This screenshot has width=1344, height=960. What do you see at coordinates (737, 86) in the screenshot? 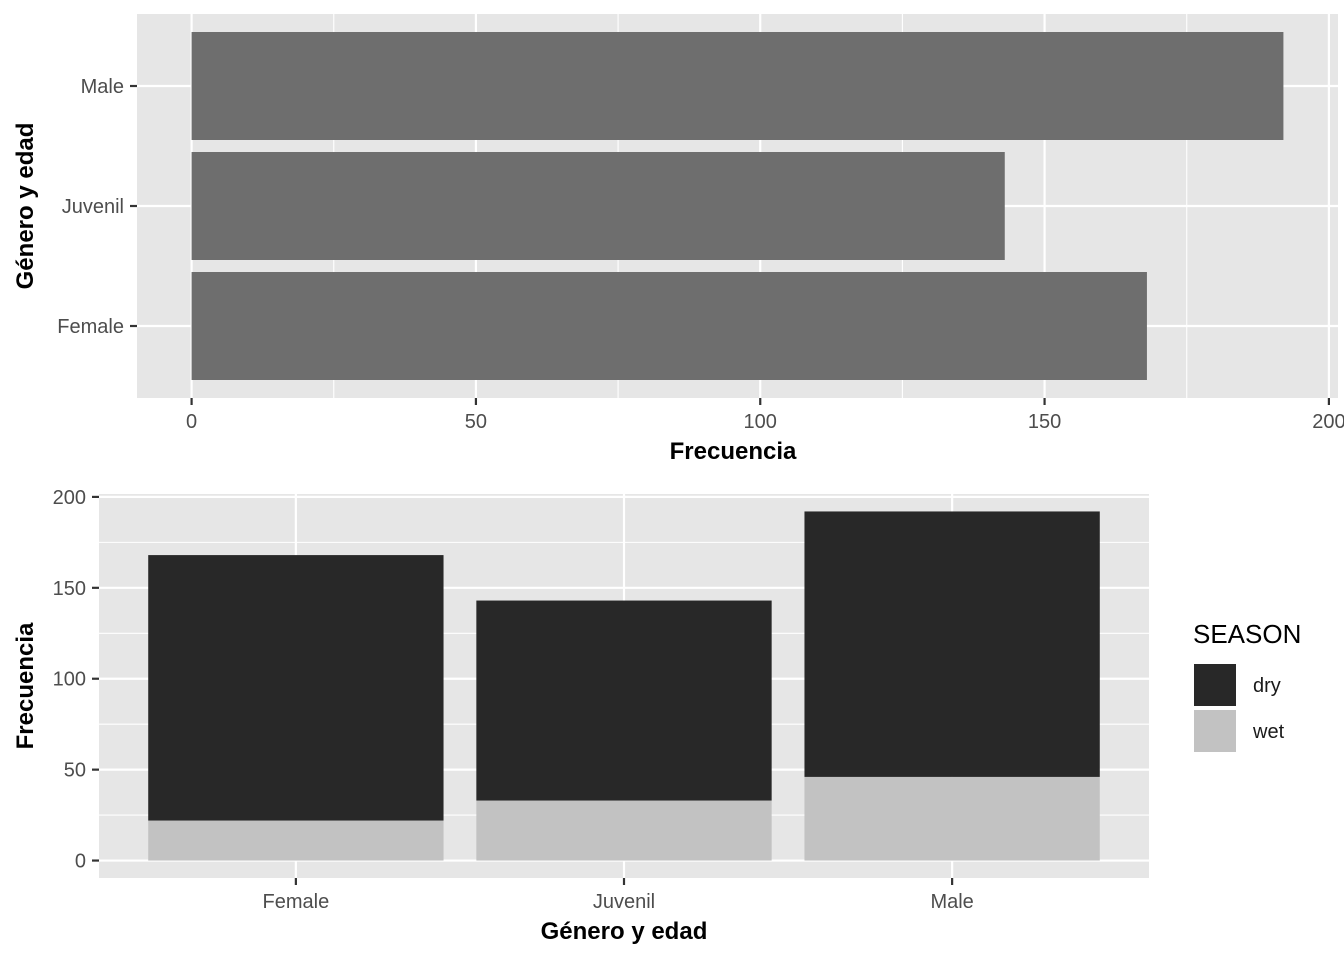
I see `top-bar-male` at bounding box center [737, 86].